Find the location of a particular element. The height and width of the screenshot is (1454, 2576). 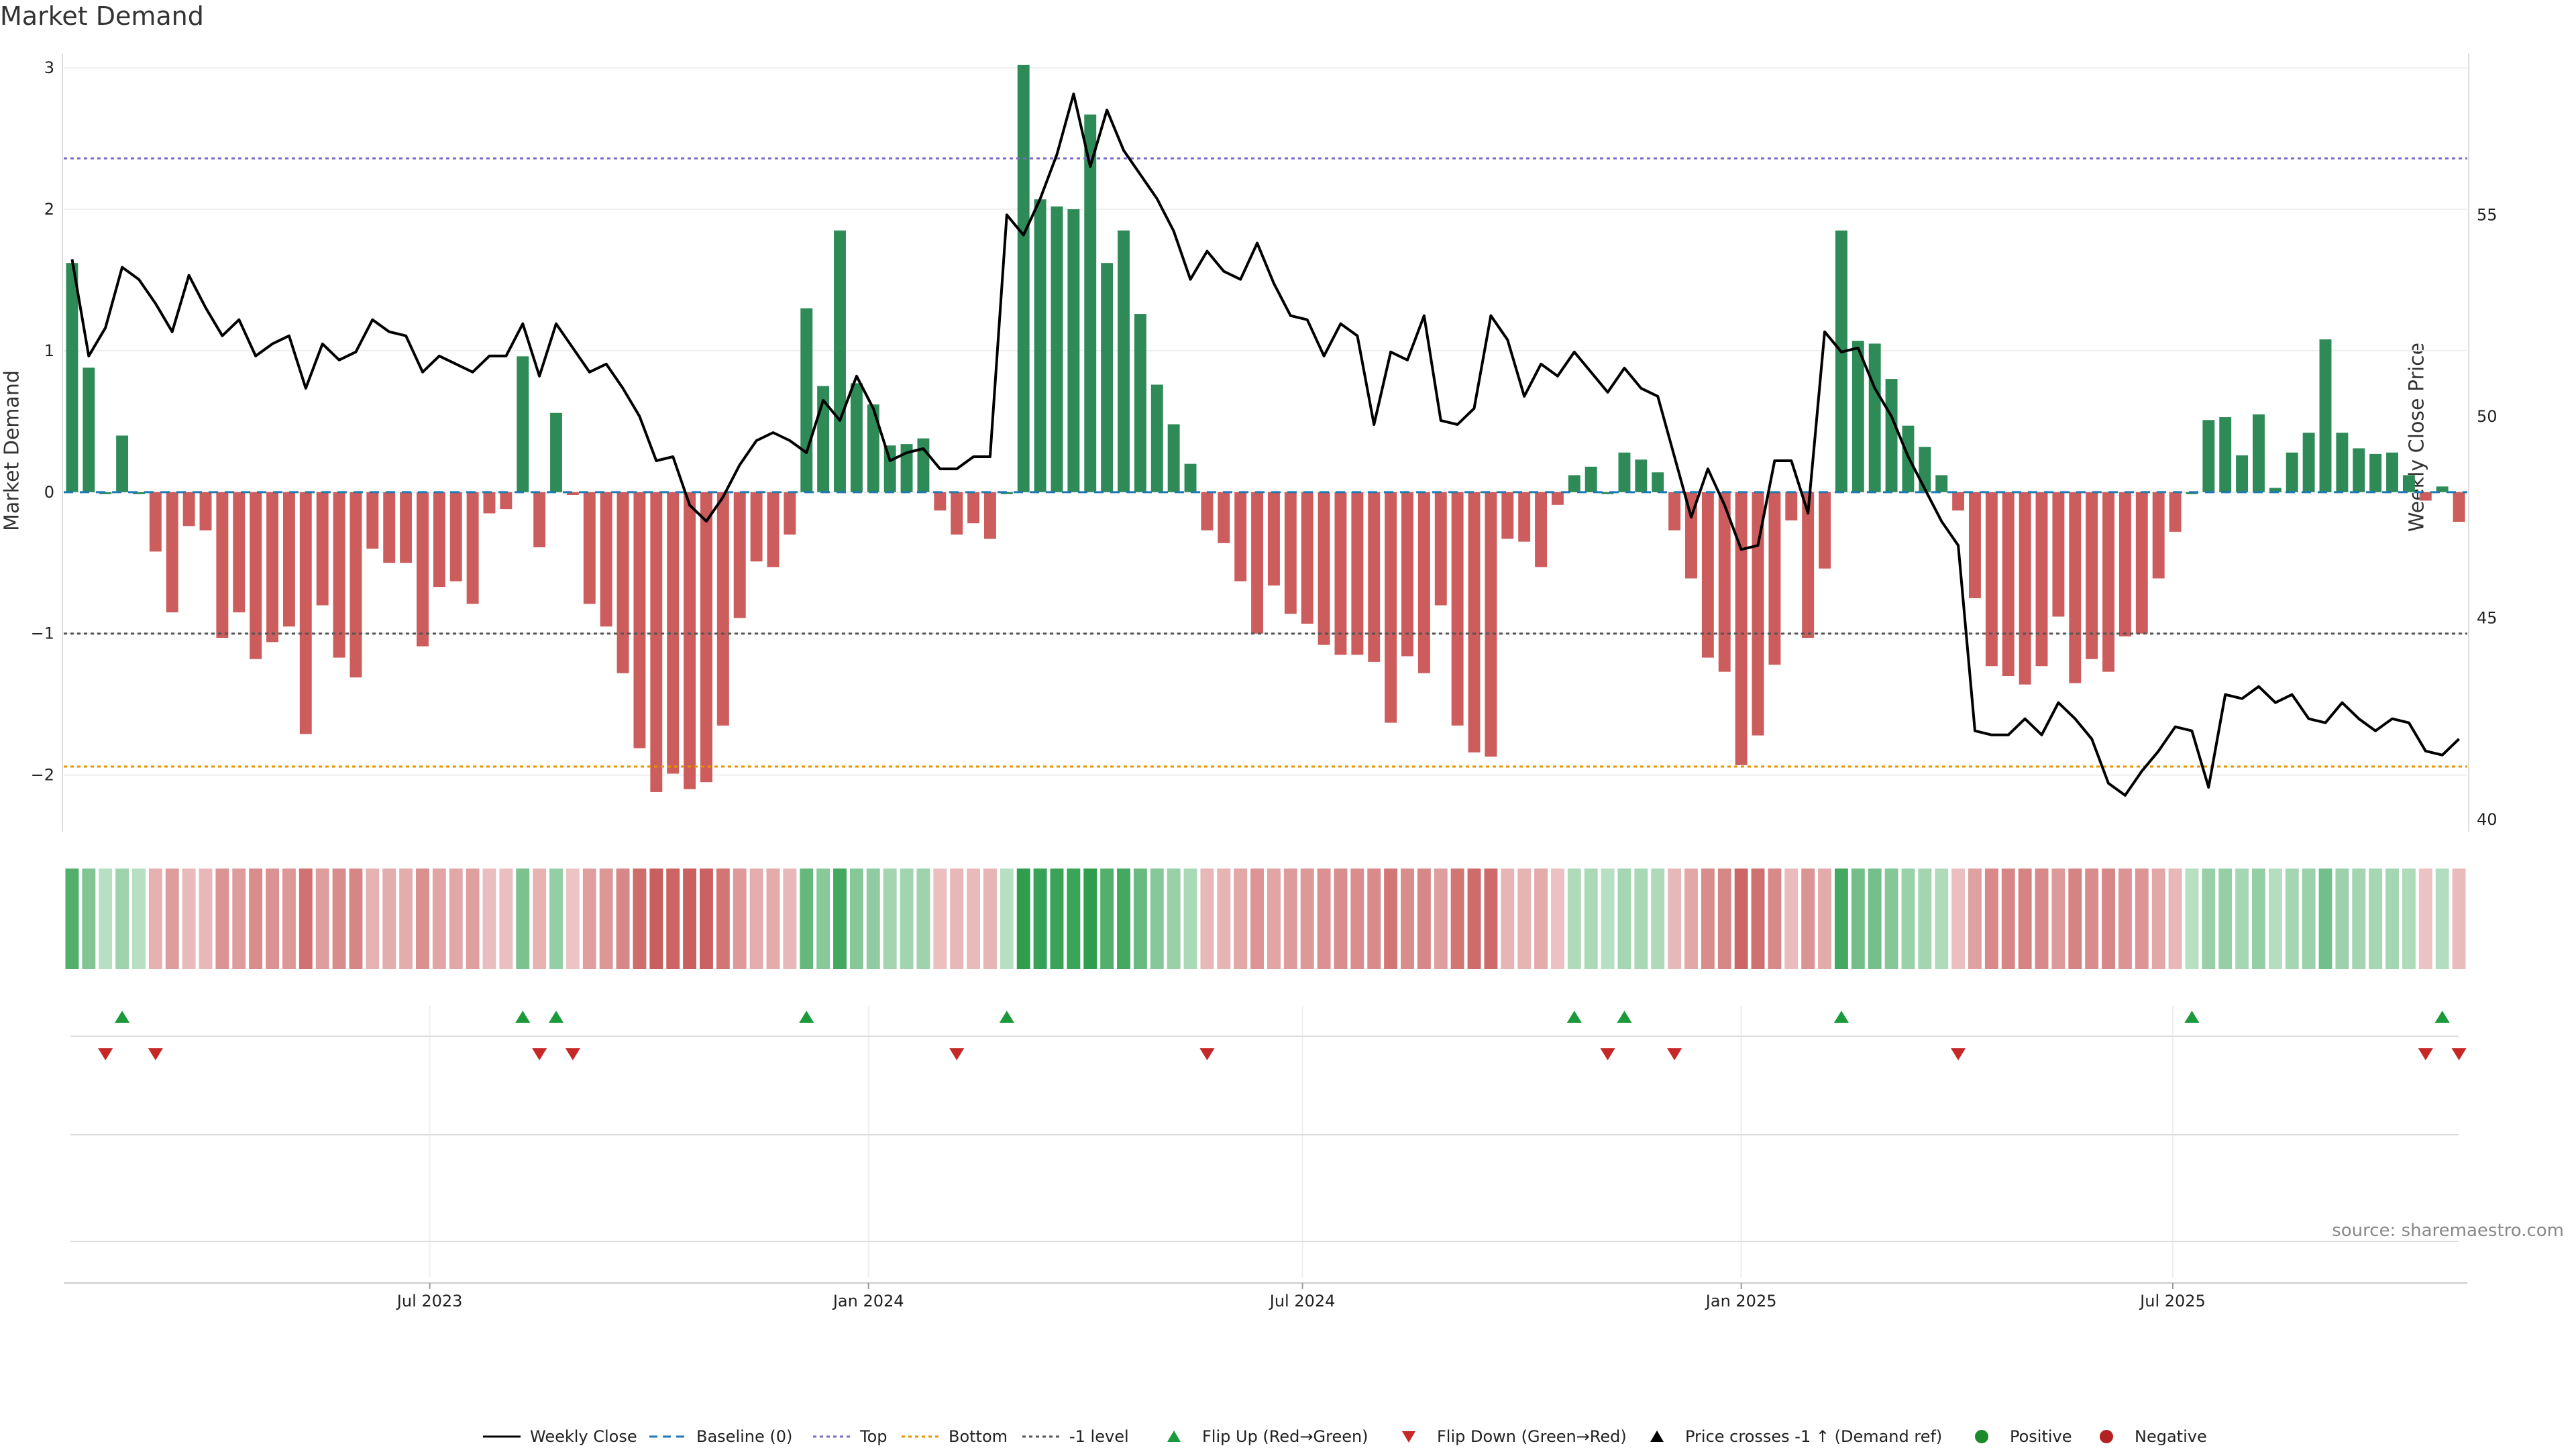

legend-item: Negative is located at coordinates (2146, 1436).